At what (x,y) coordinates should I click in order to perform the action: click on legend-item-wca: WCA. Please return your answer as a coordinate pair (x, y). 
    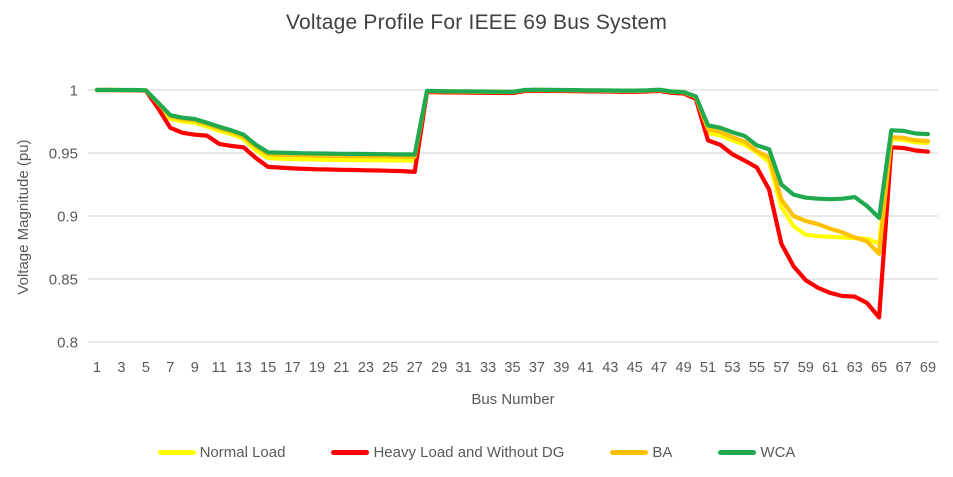
    Looking at the image, I should click on (756, 452).